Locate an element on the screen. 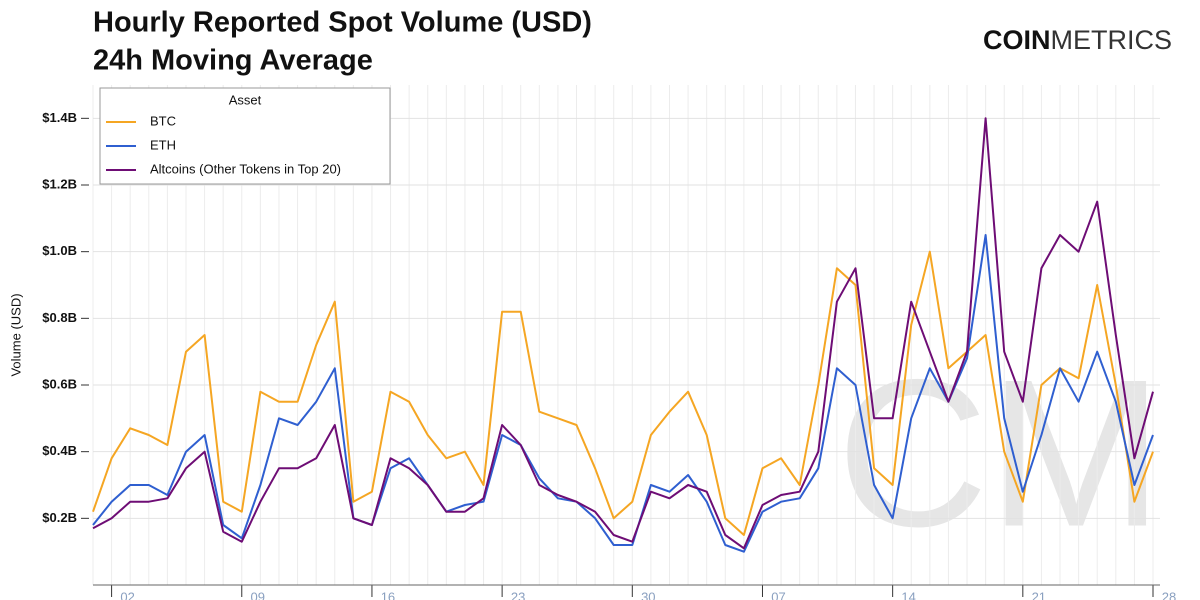 The width and height of the screenshot is (1200, 600). chart-title: Hourly Reported Spot Volume (USD) is located at coordinates (342, 23).